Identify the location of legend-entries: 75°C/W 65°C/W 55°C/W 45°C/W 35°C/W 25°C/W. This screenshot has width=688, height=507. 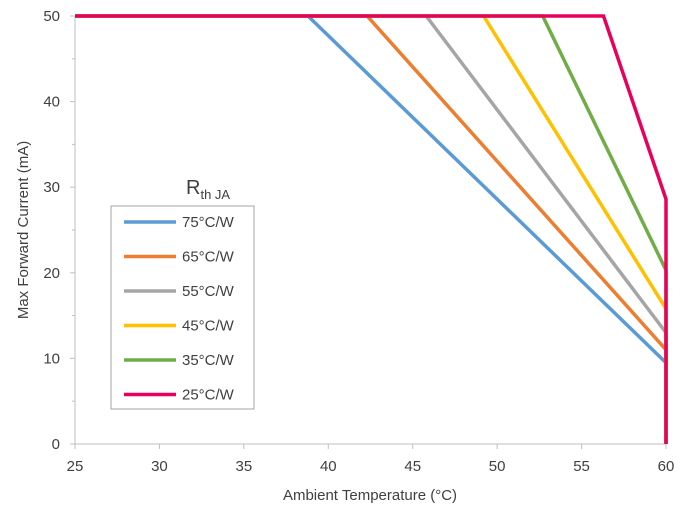
(179, 309).